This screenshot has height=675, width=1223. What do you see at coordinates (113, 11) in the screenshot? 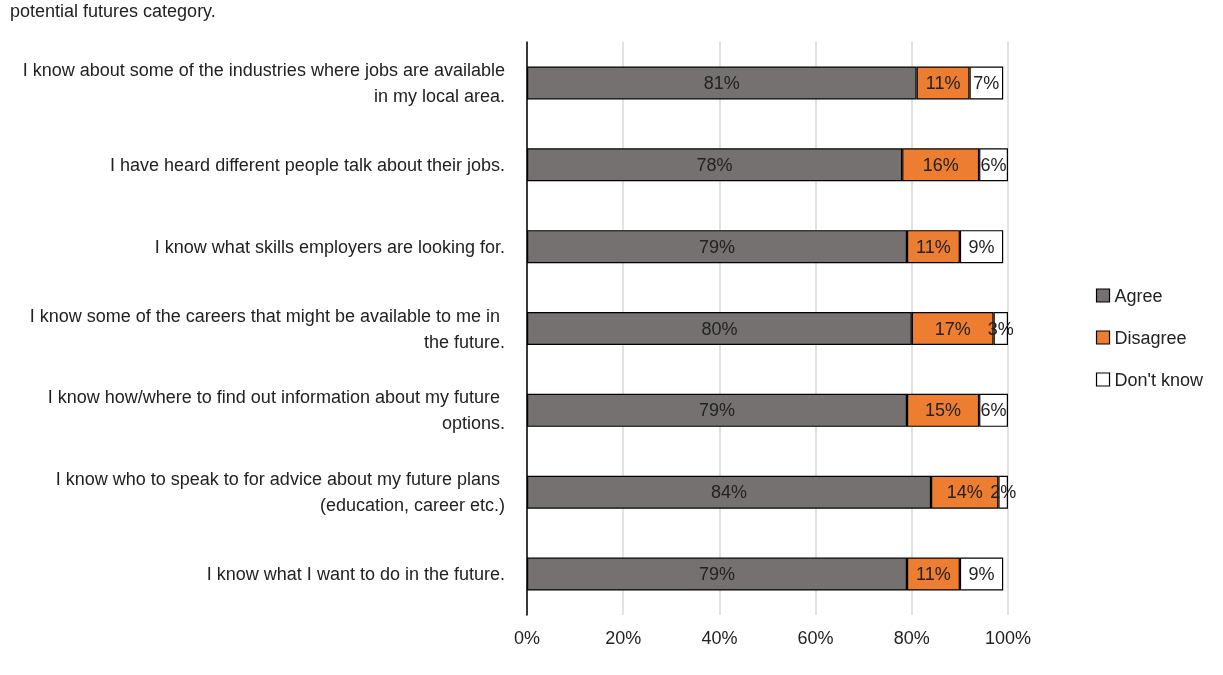
I see `text: potential futures category.` at bounding box center [113, 11].